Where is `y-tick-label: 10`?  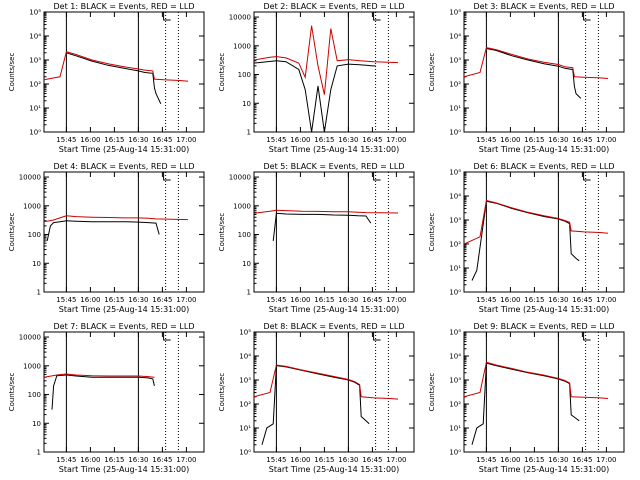
y-tick-label: 10 is located at coordinates (36, 424).